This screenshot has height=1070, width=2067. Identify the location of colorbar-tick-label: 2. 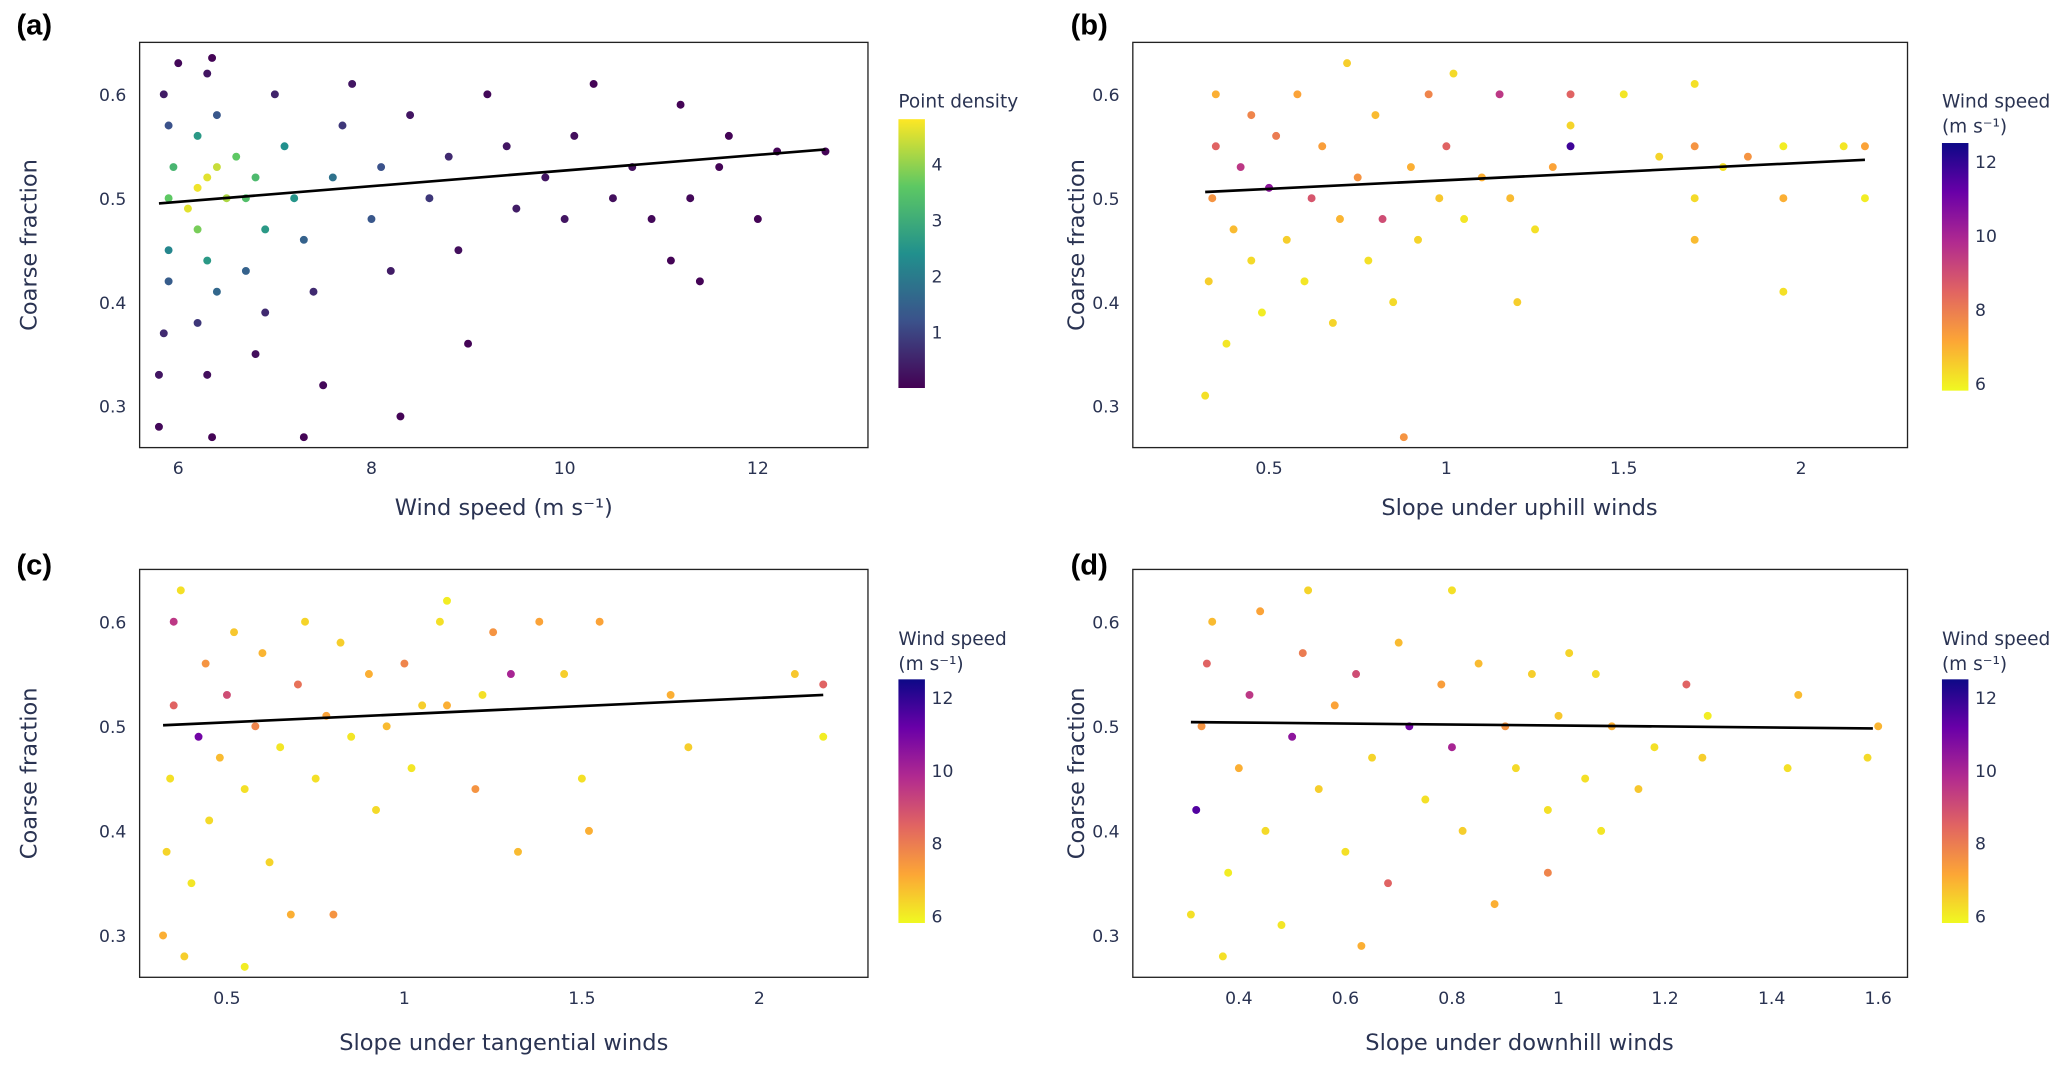
(937, 278).